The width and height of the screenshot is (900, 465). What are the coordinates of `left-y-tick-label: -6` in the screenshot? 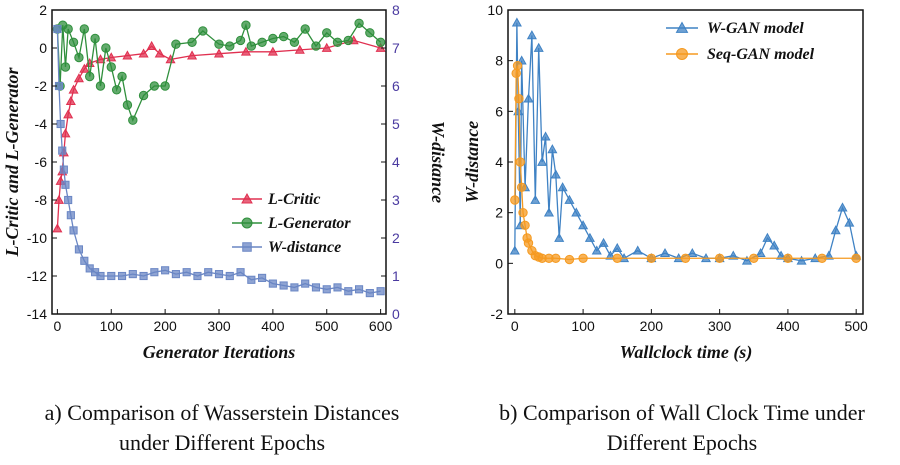 It's located at (41, 162).